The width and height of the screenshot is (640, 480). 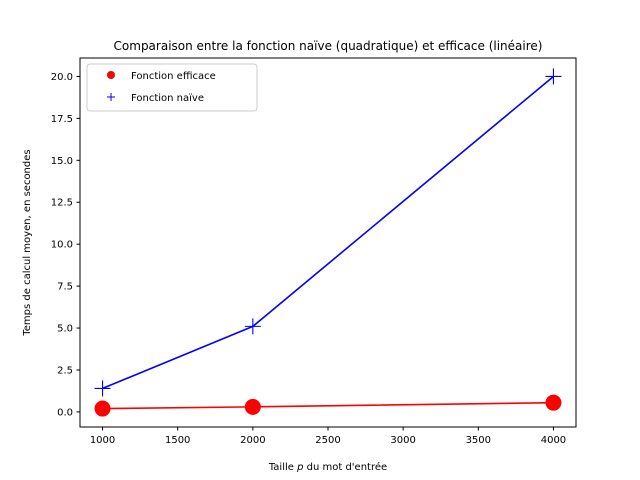 What do you see at coordinates (173, 76) in the screenshot?
I see `legend-label-efficace: Fonction efficace` at bounding box center [173, 76].